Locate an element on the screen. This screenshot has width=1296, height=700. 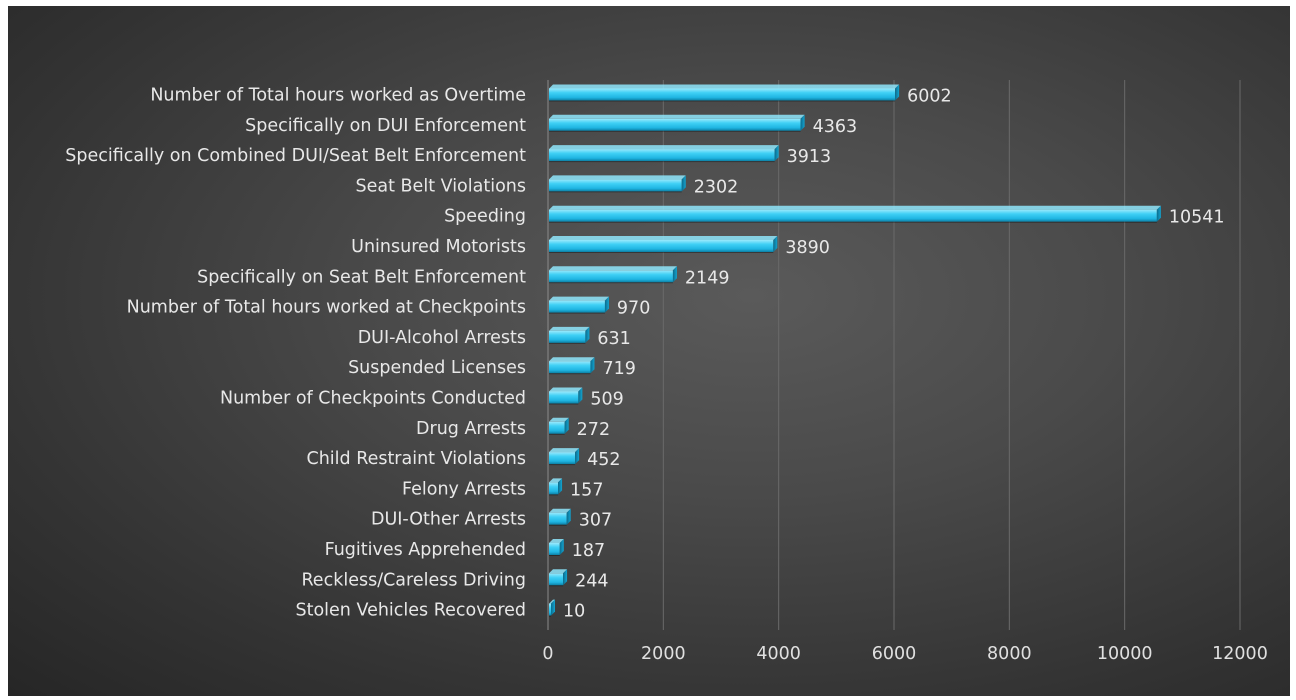
category-label: Number of Checkpoints Conducted is located at coordinates (373, 399).